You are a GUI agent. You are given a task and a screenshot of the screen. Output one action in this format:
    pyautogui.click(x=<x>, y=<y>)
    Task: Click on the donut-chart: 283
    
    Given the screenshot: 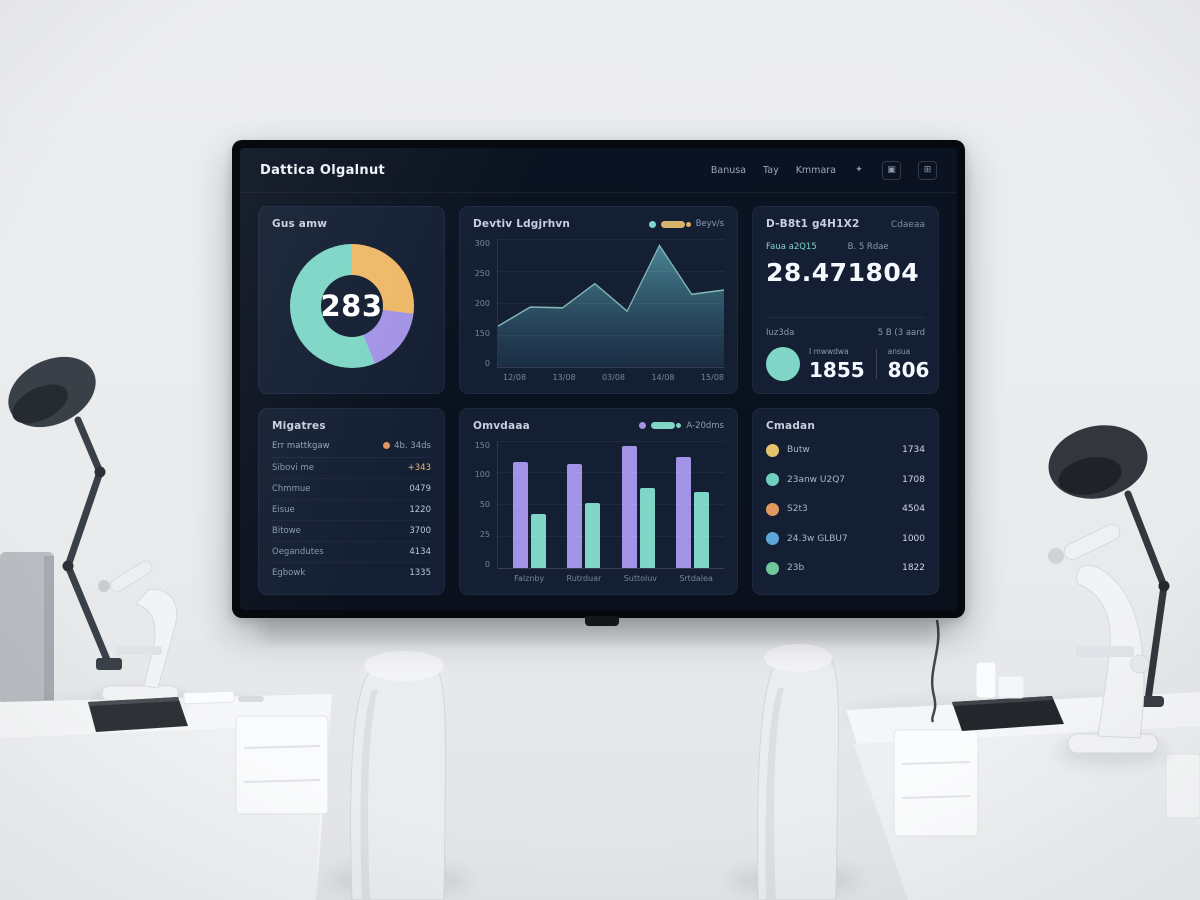 What is the action you would take?
    pyautogui.click(x=351, y=306)
    